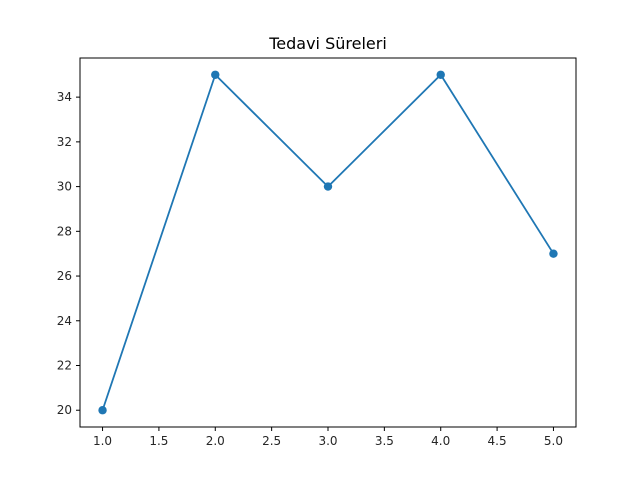 This screenshot has height=480, width=640. I want to click on x-tick-label: 4.0, so click(440, 441).